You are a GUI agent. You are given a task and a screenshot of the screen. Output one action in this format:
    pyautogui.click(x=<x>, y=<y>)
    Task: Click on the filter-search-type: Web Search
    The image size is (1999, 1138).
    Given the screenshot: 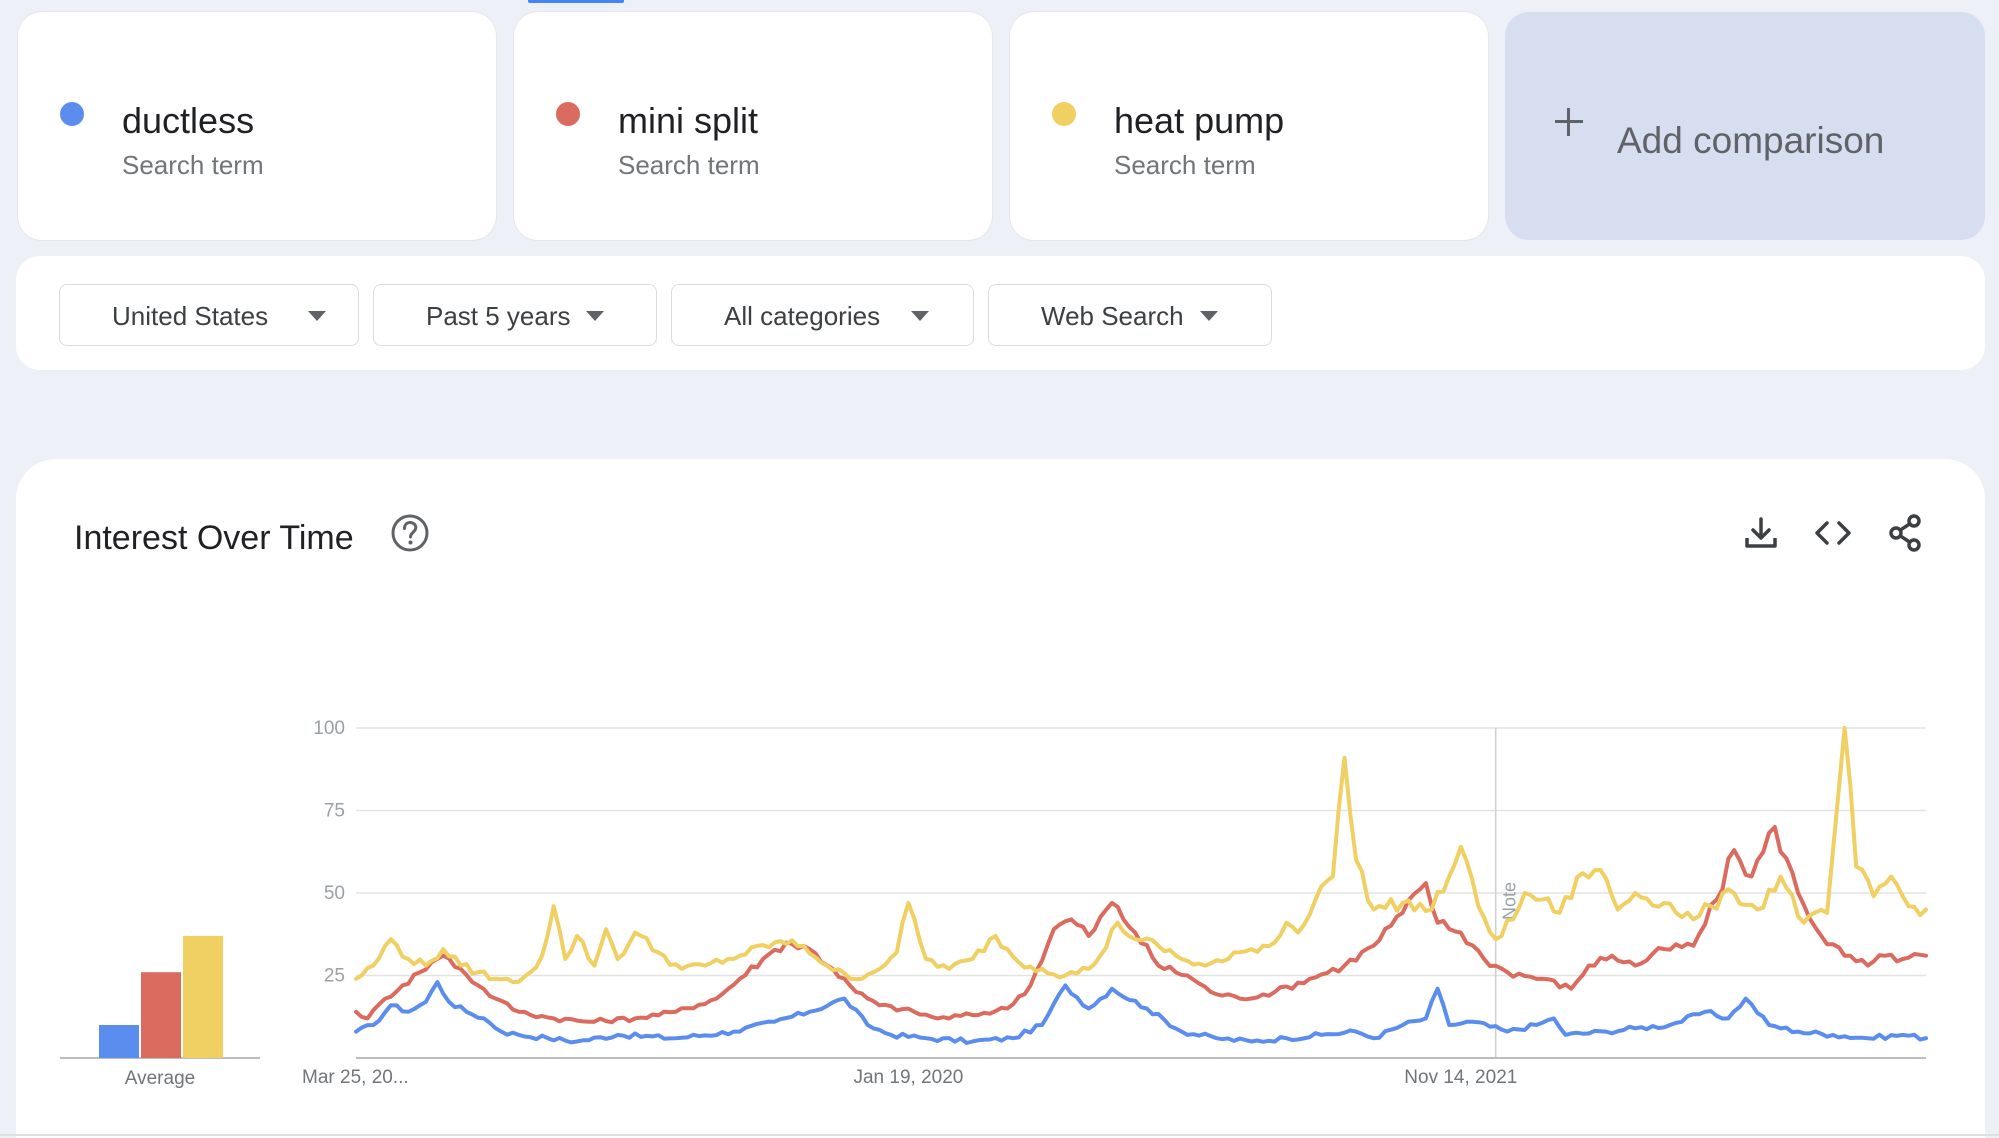 What is the action you would take?
    pyautogui.click(x=1130, y=315)
    